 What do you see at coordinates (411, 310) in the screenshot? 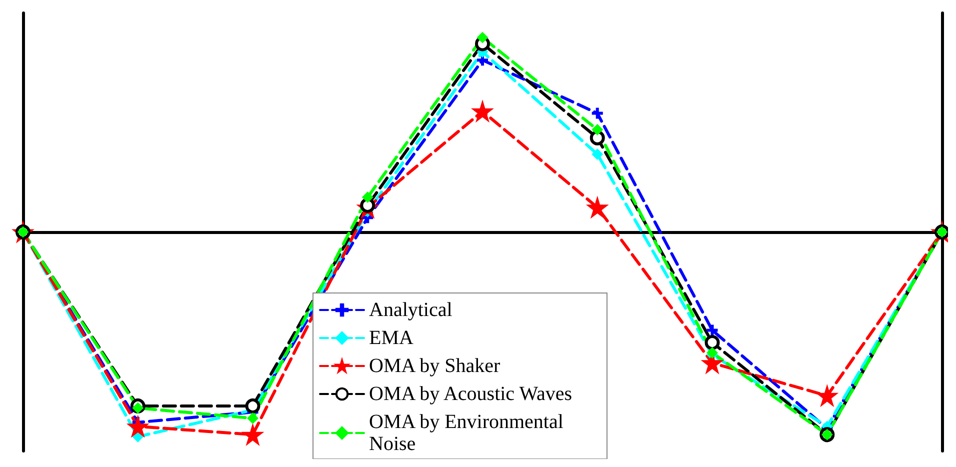
I see `legend-label: Analytical` at bounding box center [411, 310].